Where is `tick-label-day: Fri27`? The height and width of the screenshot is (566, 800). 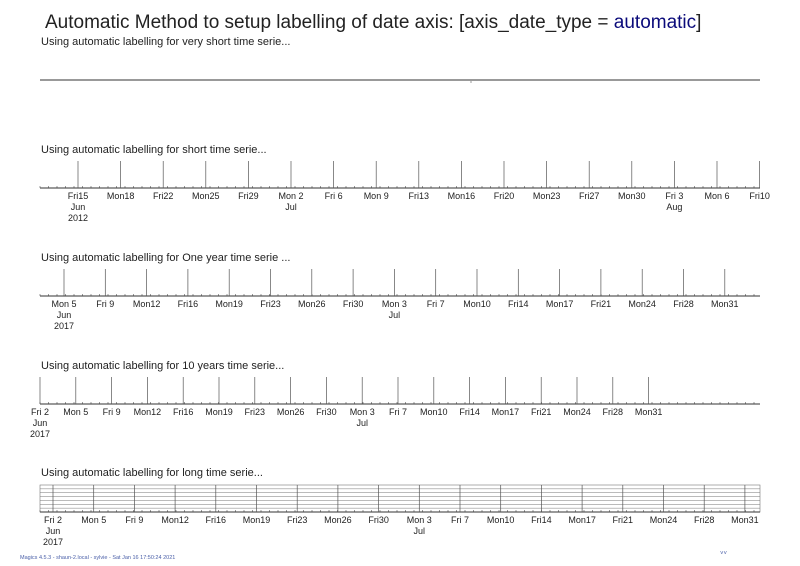
tick-label-day: Fri27 is located at coordinates (589, 196).